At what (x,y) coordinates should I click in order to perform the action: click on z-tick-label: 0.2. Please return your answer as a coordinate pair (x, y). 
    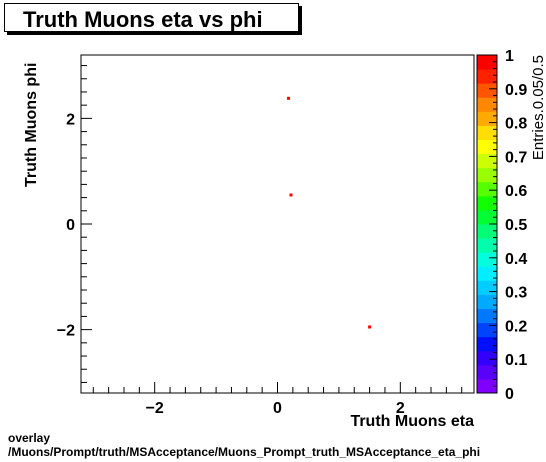
    Looking at the image, I should click on (516, 326).